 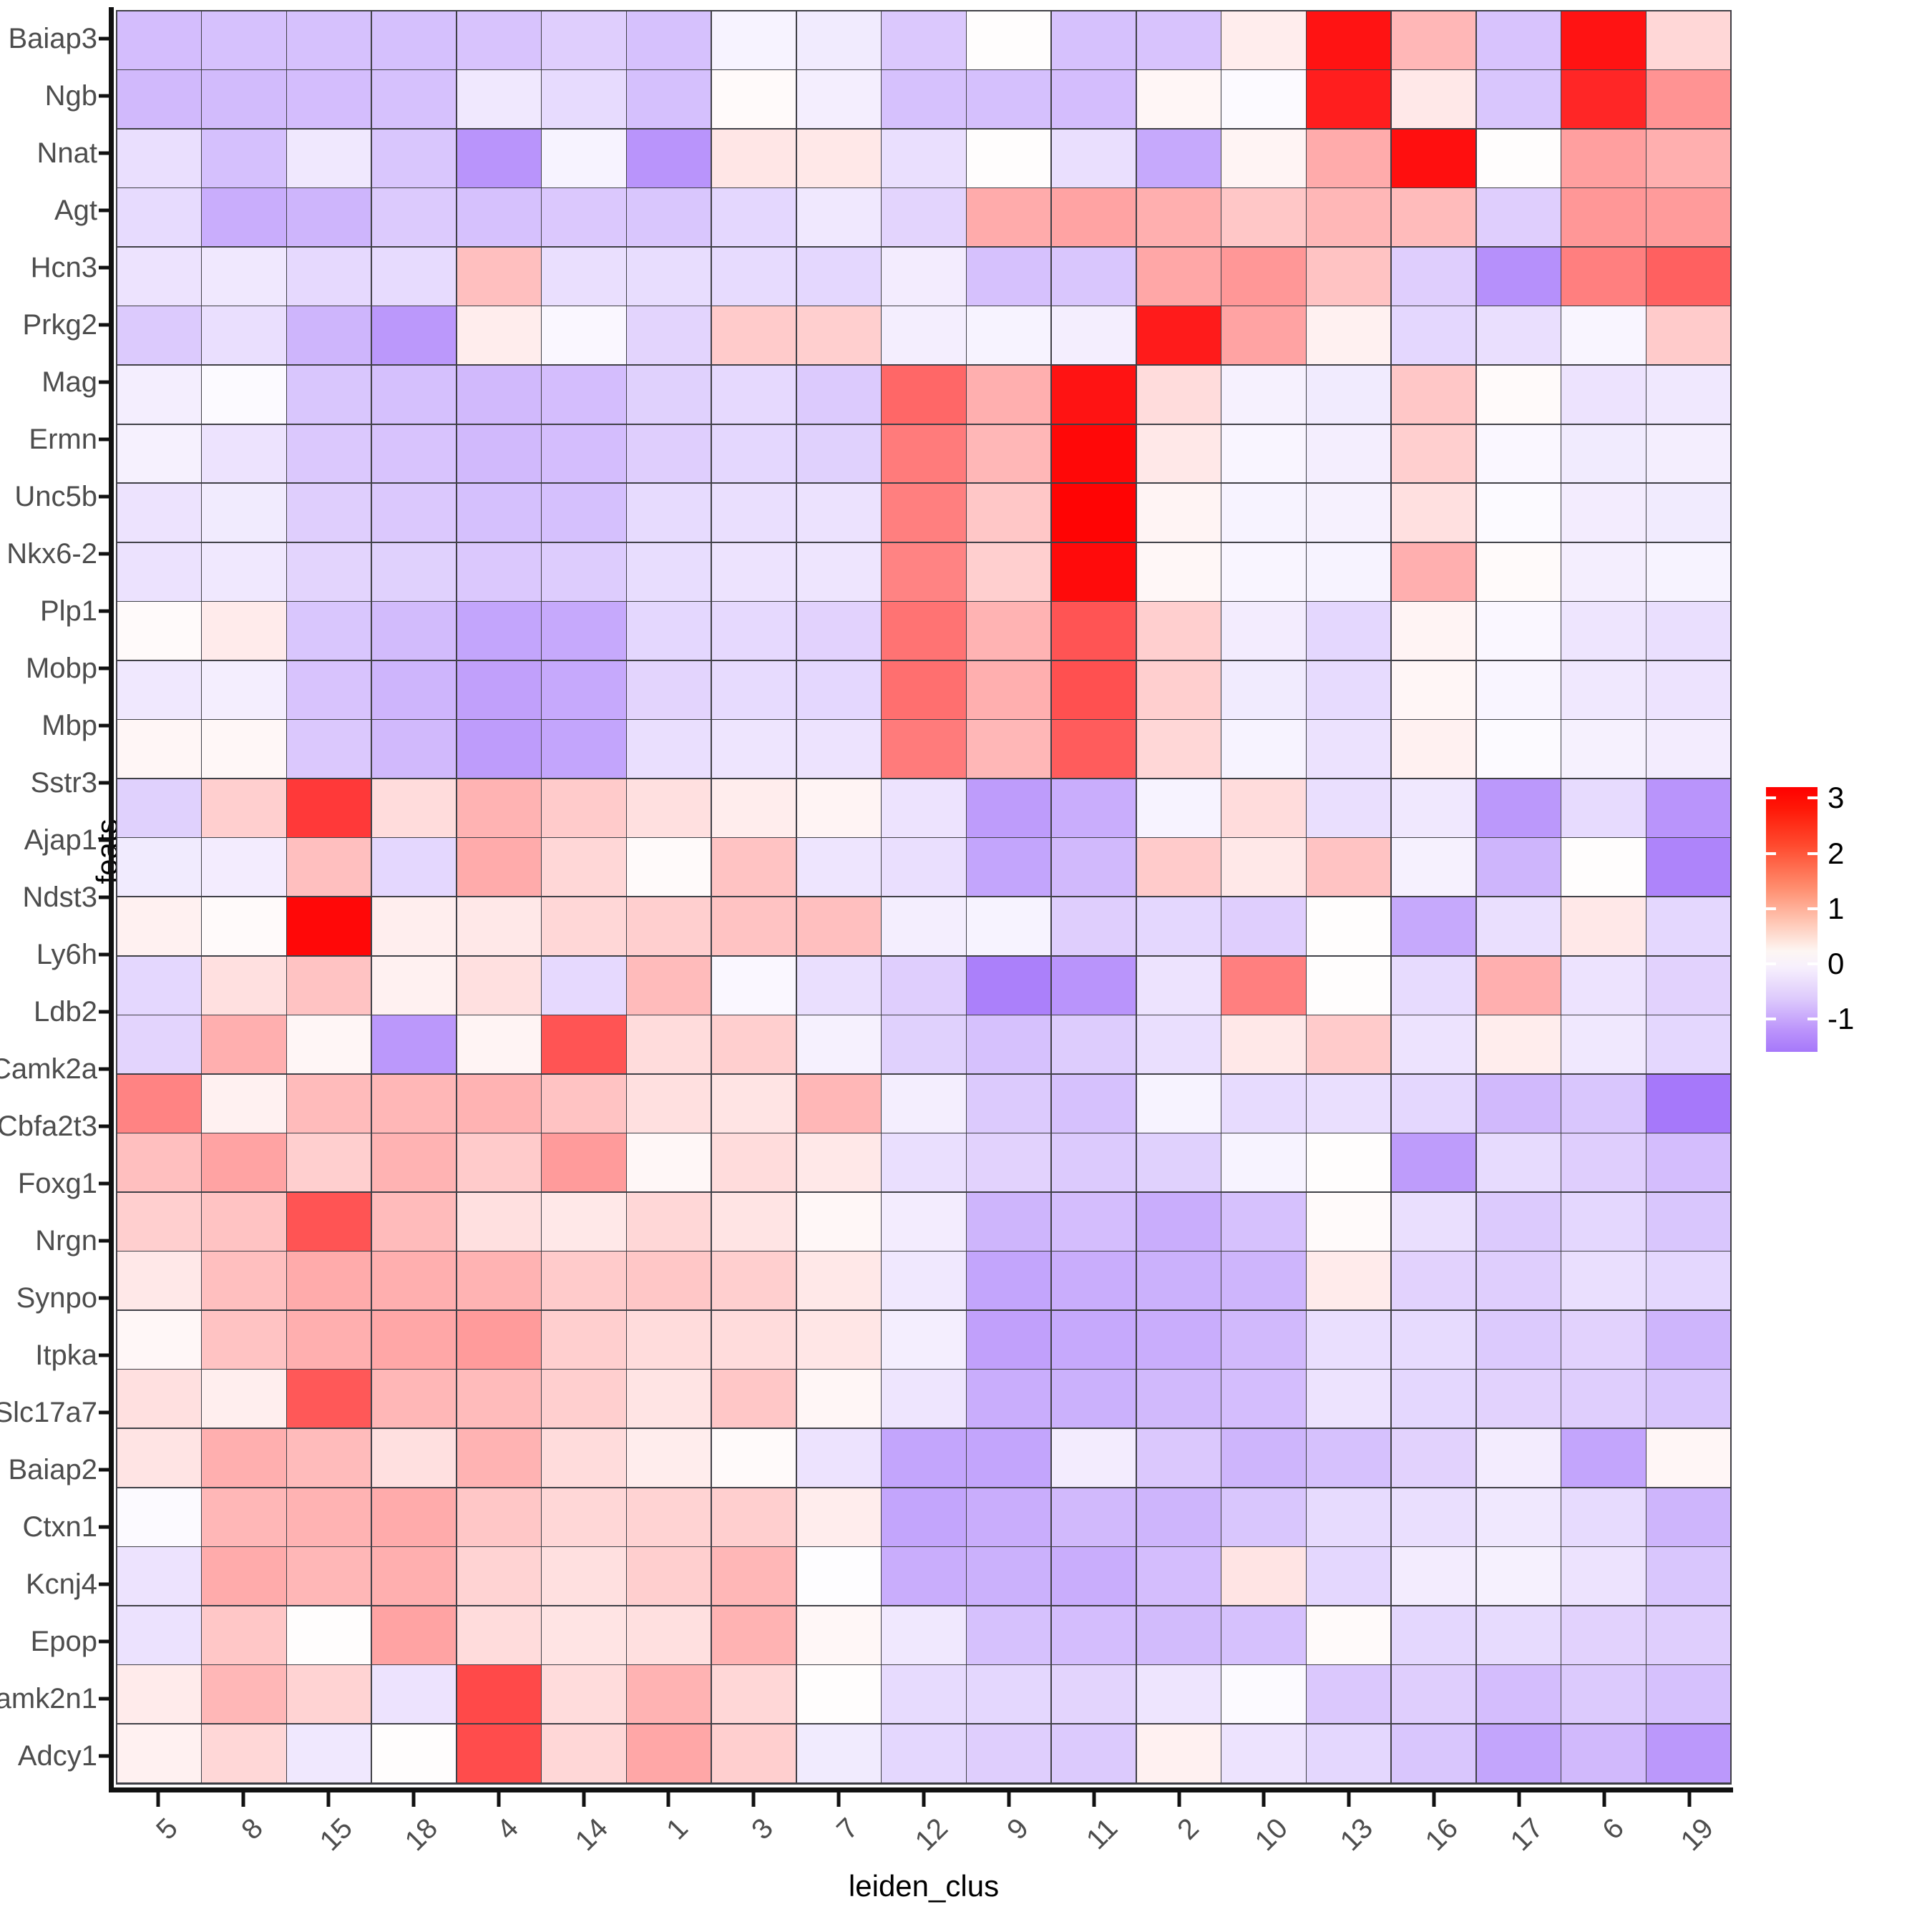 I want to click on y-axis-tick-label: Unc5b, so click(x=55, y=496).